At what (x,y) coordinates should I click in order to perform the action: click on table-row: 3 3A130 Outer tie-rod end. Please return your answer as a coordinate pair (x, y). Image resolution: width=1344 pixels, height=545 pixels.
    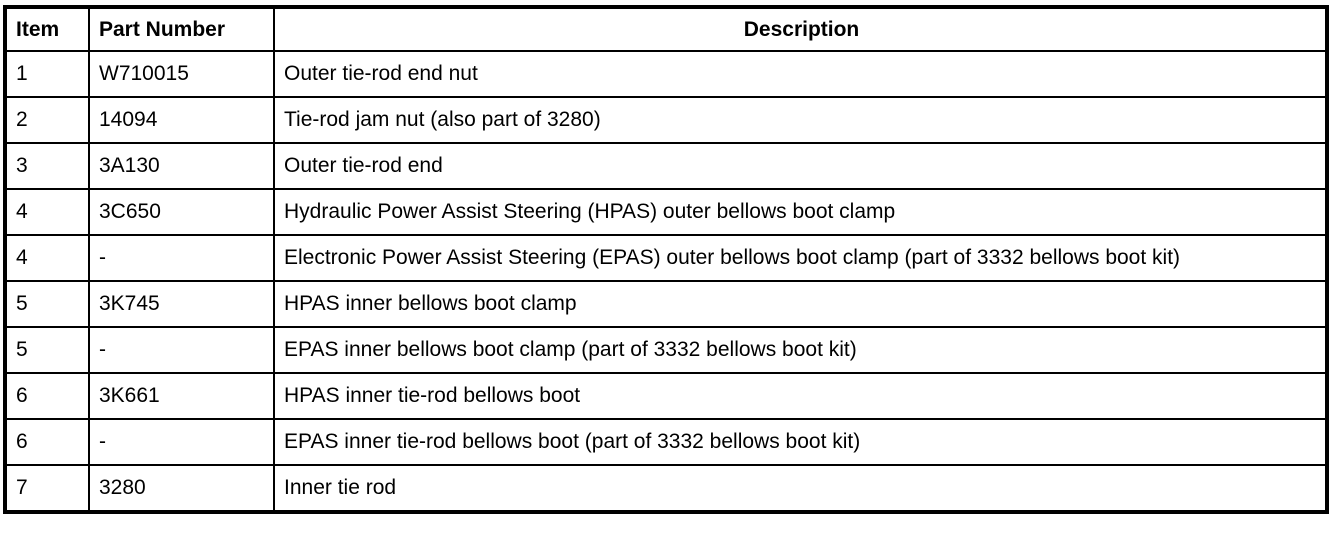
    Looking at the image, I should click on (666, 166).